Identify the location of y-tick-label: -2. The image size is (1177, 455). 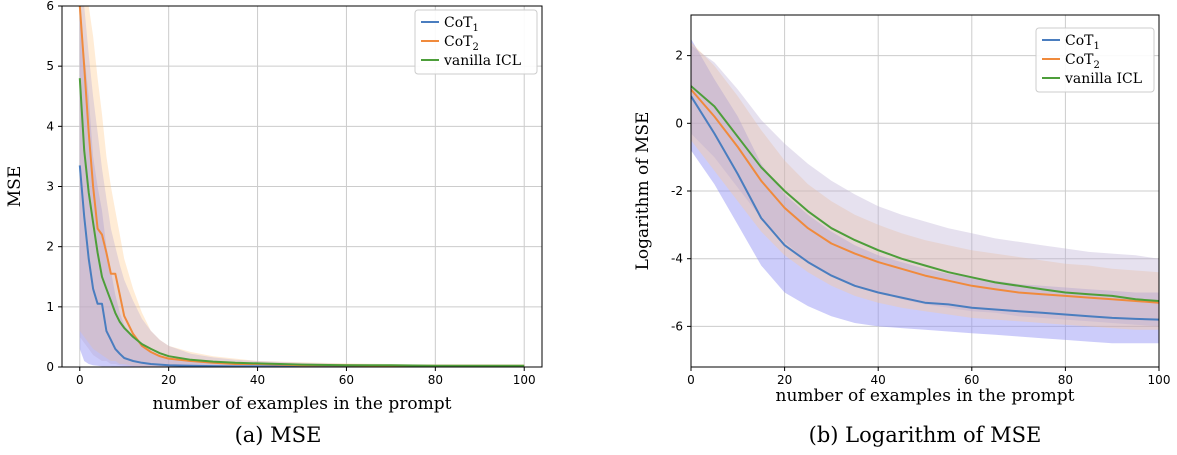
(677, 191).